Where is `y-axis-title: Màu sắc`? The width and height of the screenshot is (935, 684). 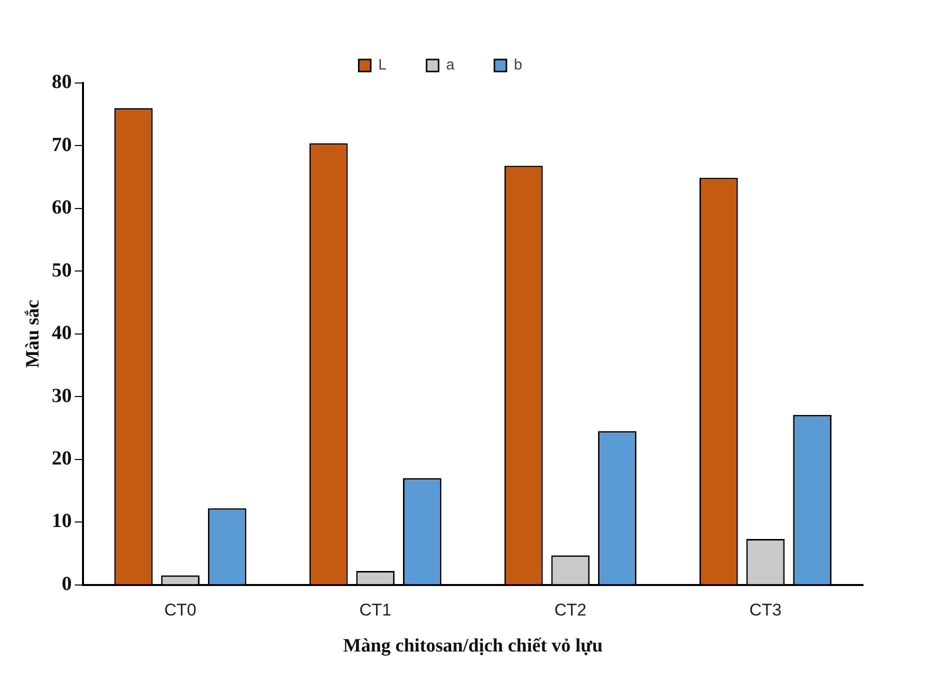
y-axis-title: Màu sắc is located at coordinates (33, 334).